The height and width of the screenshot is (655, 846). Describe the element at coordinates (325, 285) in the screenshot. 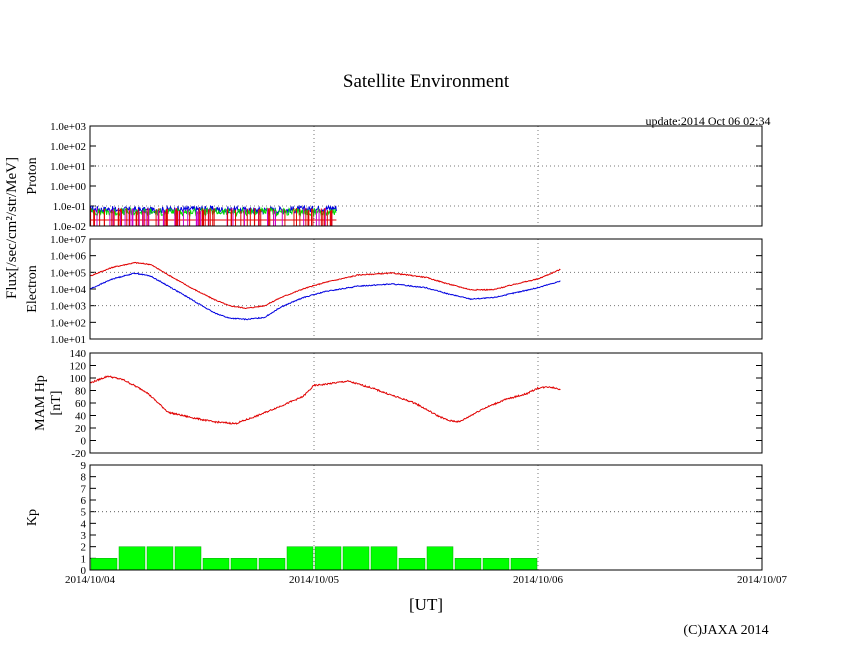

I see `electron-series-red-line` at that location.